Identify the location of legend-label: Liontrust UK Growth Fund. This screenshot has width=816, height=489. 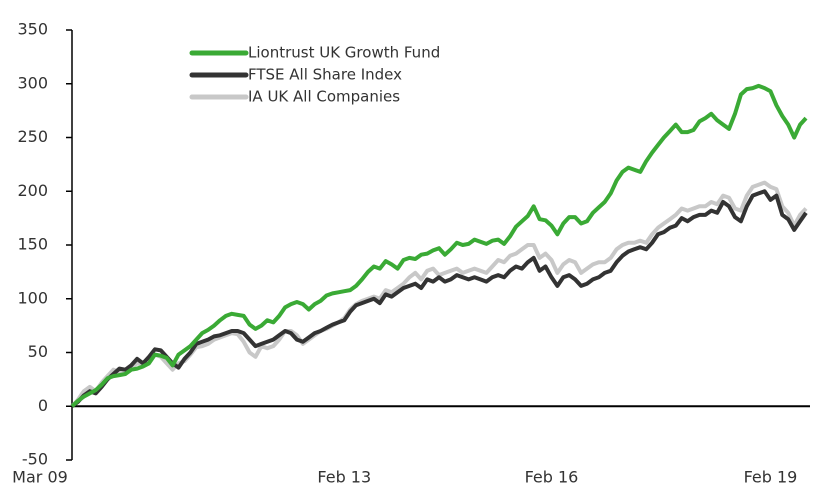
(344, 53).